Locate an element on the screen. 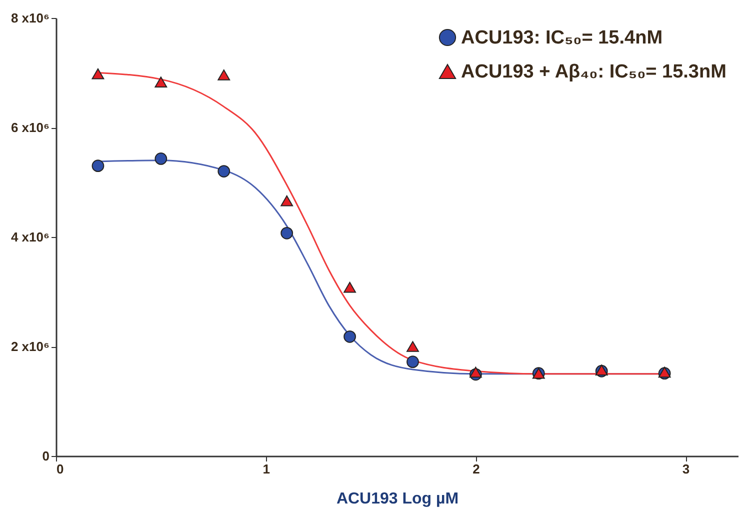 The image size is (743, 514). x-axis-title: ACU193 Log µM is located at coordinates (397, 499).